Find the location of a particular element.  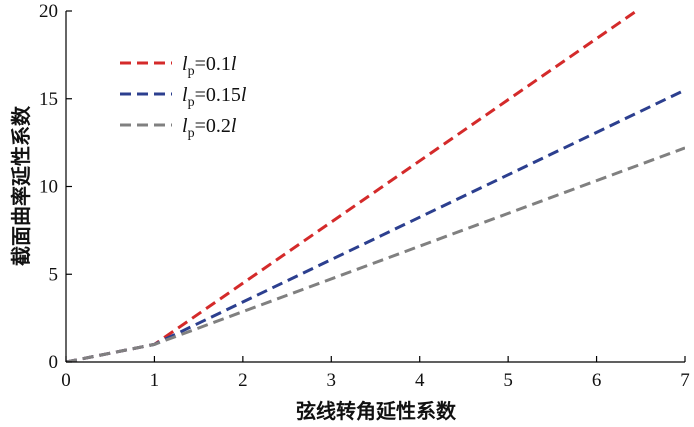

x-axis-ticks: 0 1 2 3 4 5 6 7 is located at coordinates (375, 373).